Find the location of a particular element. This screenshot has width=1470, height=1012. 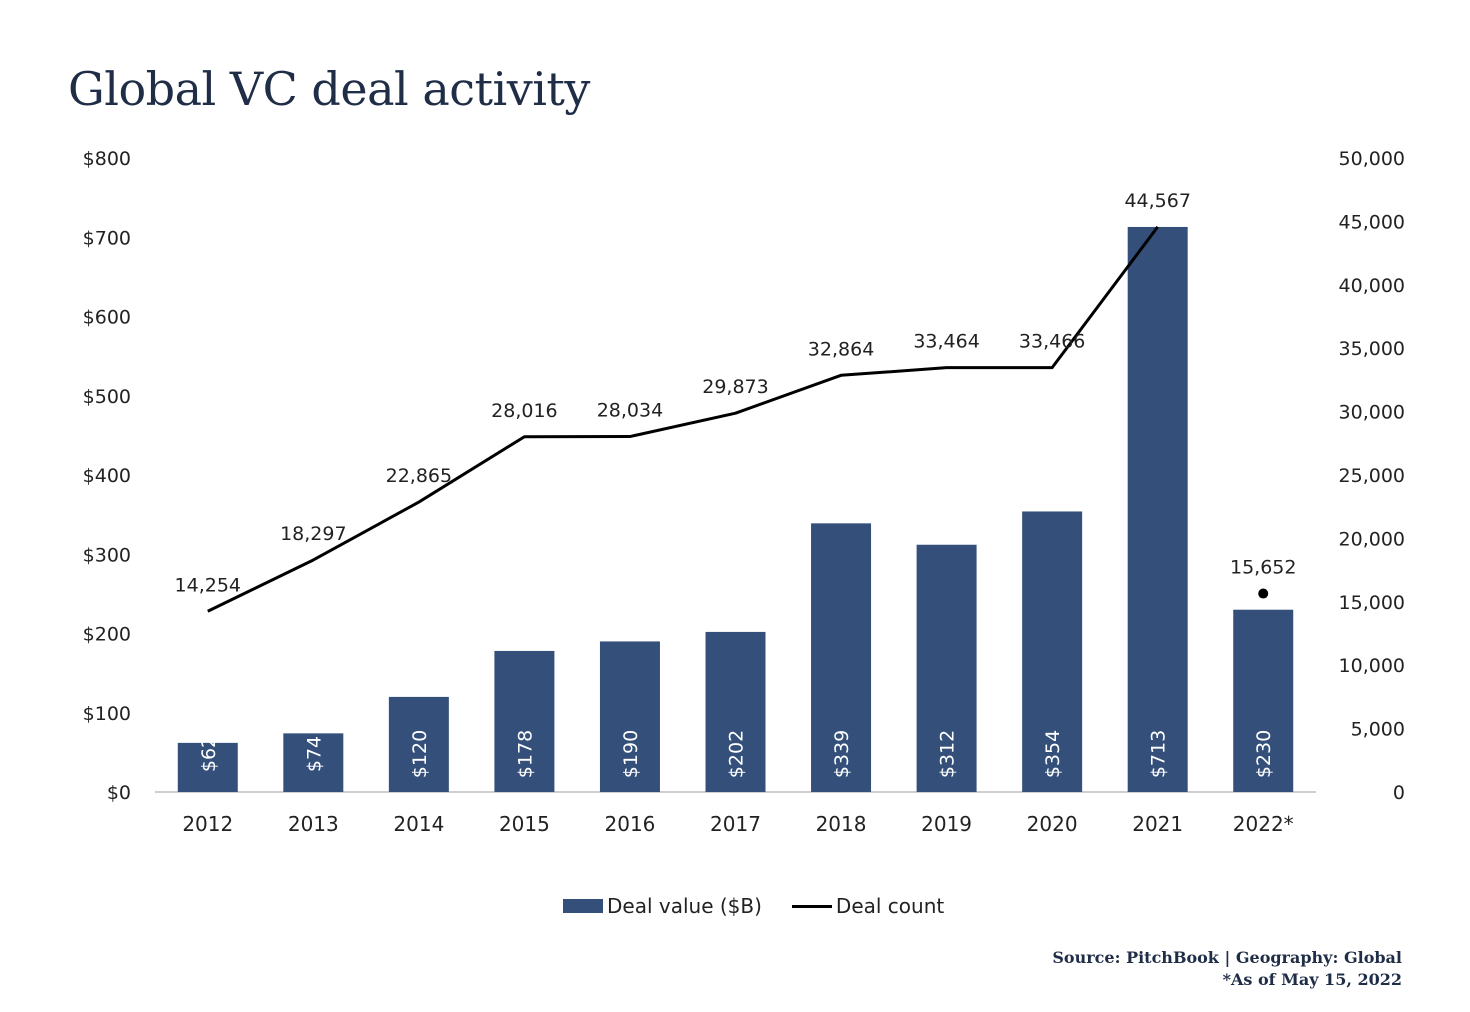

left-tick-label: $400 is located at coordinates (107, 476).